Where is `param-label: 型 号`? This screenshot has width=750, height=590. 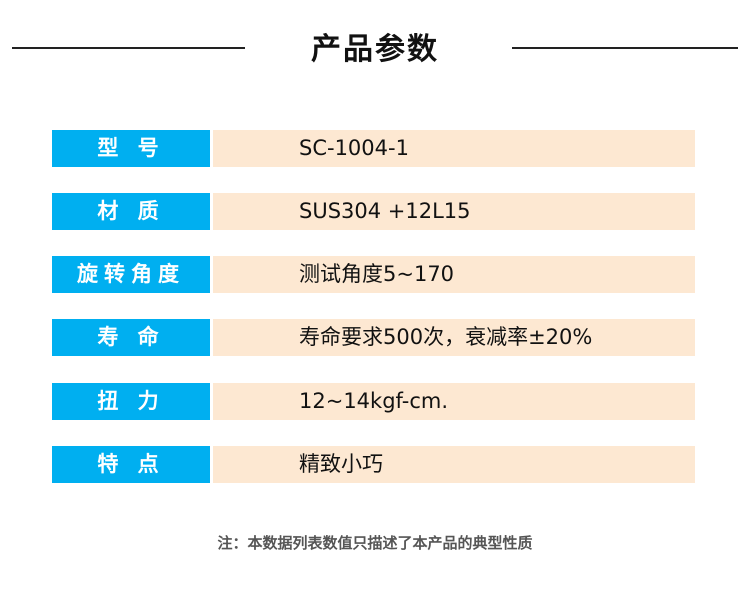 param-label: 型 号 is located at coordinates (131, 148).